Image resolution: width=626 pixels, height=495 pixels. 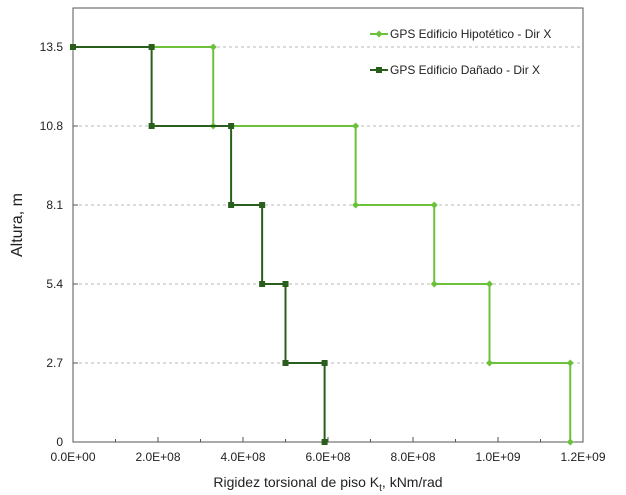 I want to click on y-tick-label-4: 10.8, so click(x=52, y=126).